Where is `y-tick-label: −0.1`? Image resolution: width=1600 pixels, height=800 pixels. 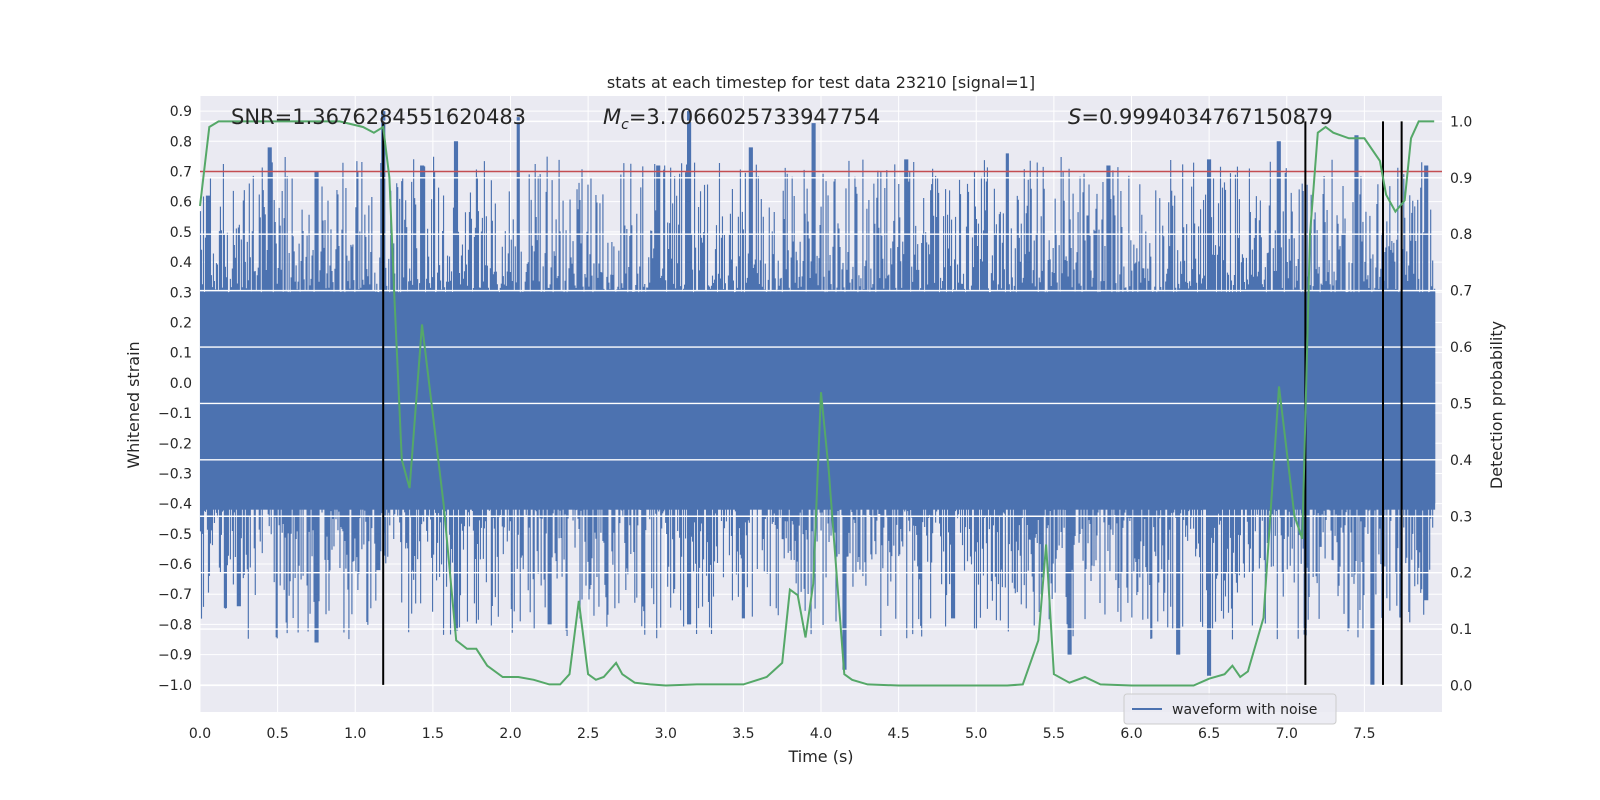 y-tick-label: −0.1 is located at coordinates (175, 414).